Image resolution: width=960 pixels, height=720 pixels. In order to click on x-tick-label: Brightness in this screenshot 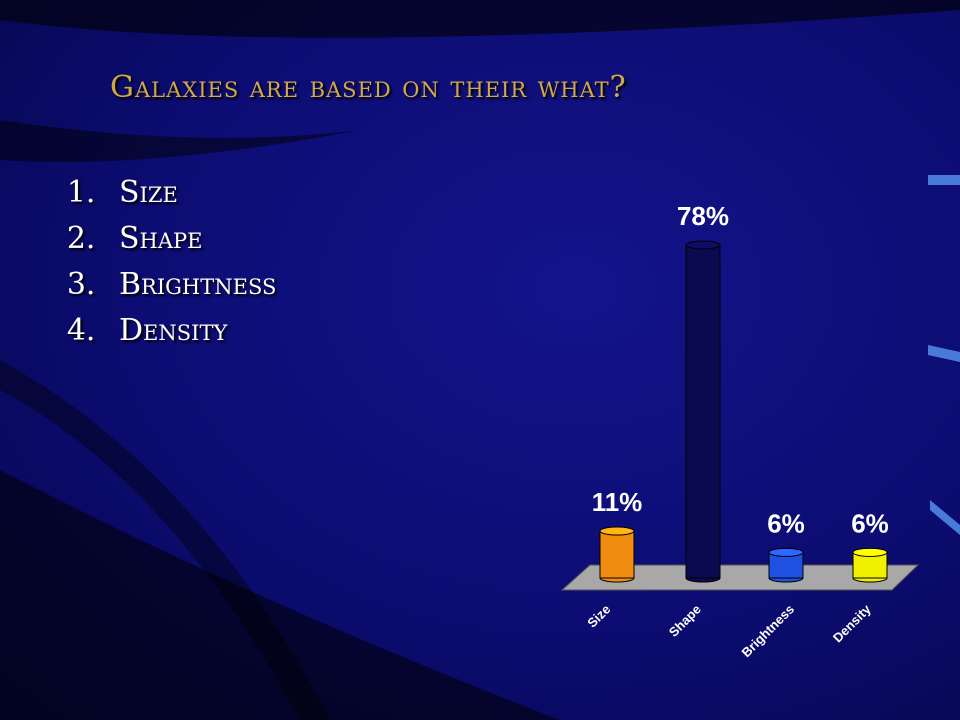, I will do `click(768, 631)`.